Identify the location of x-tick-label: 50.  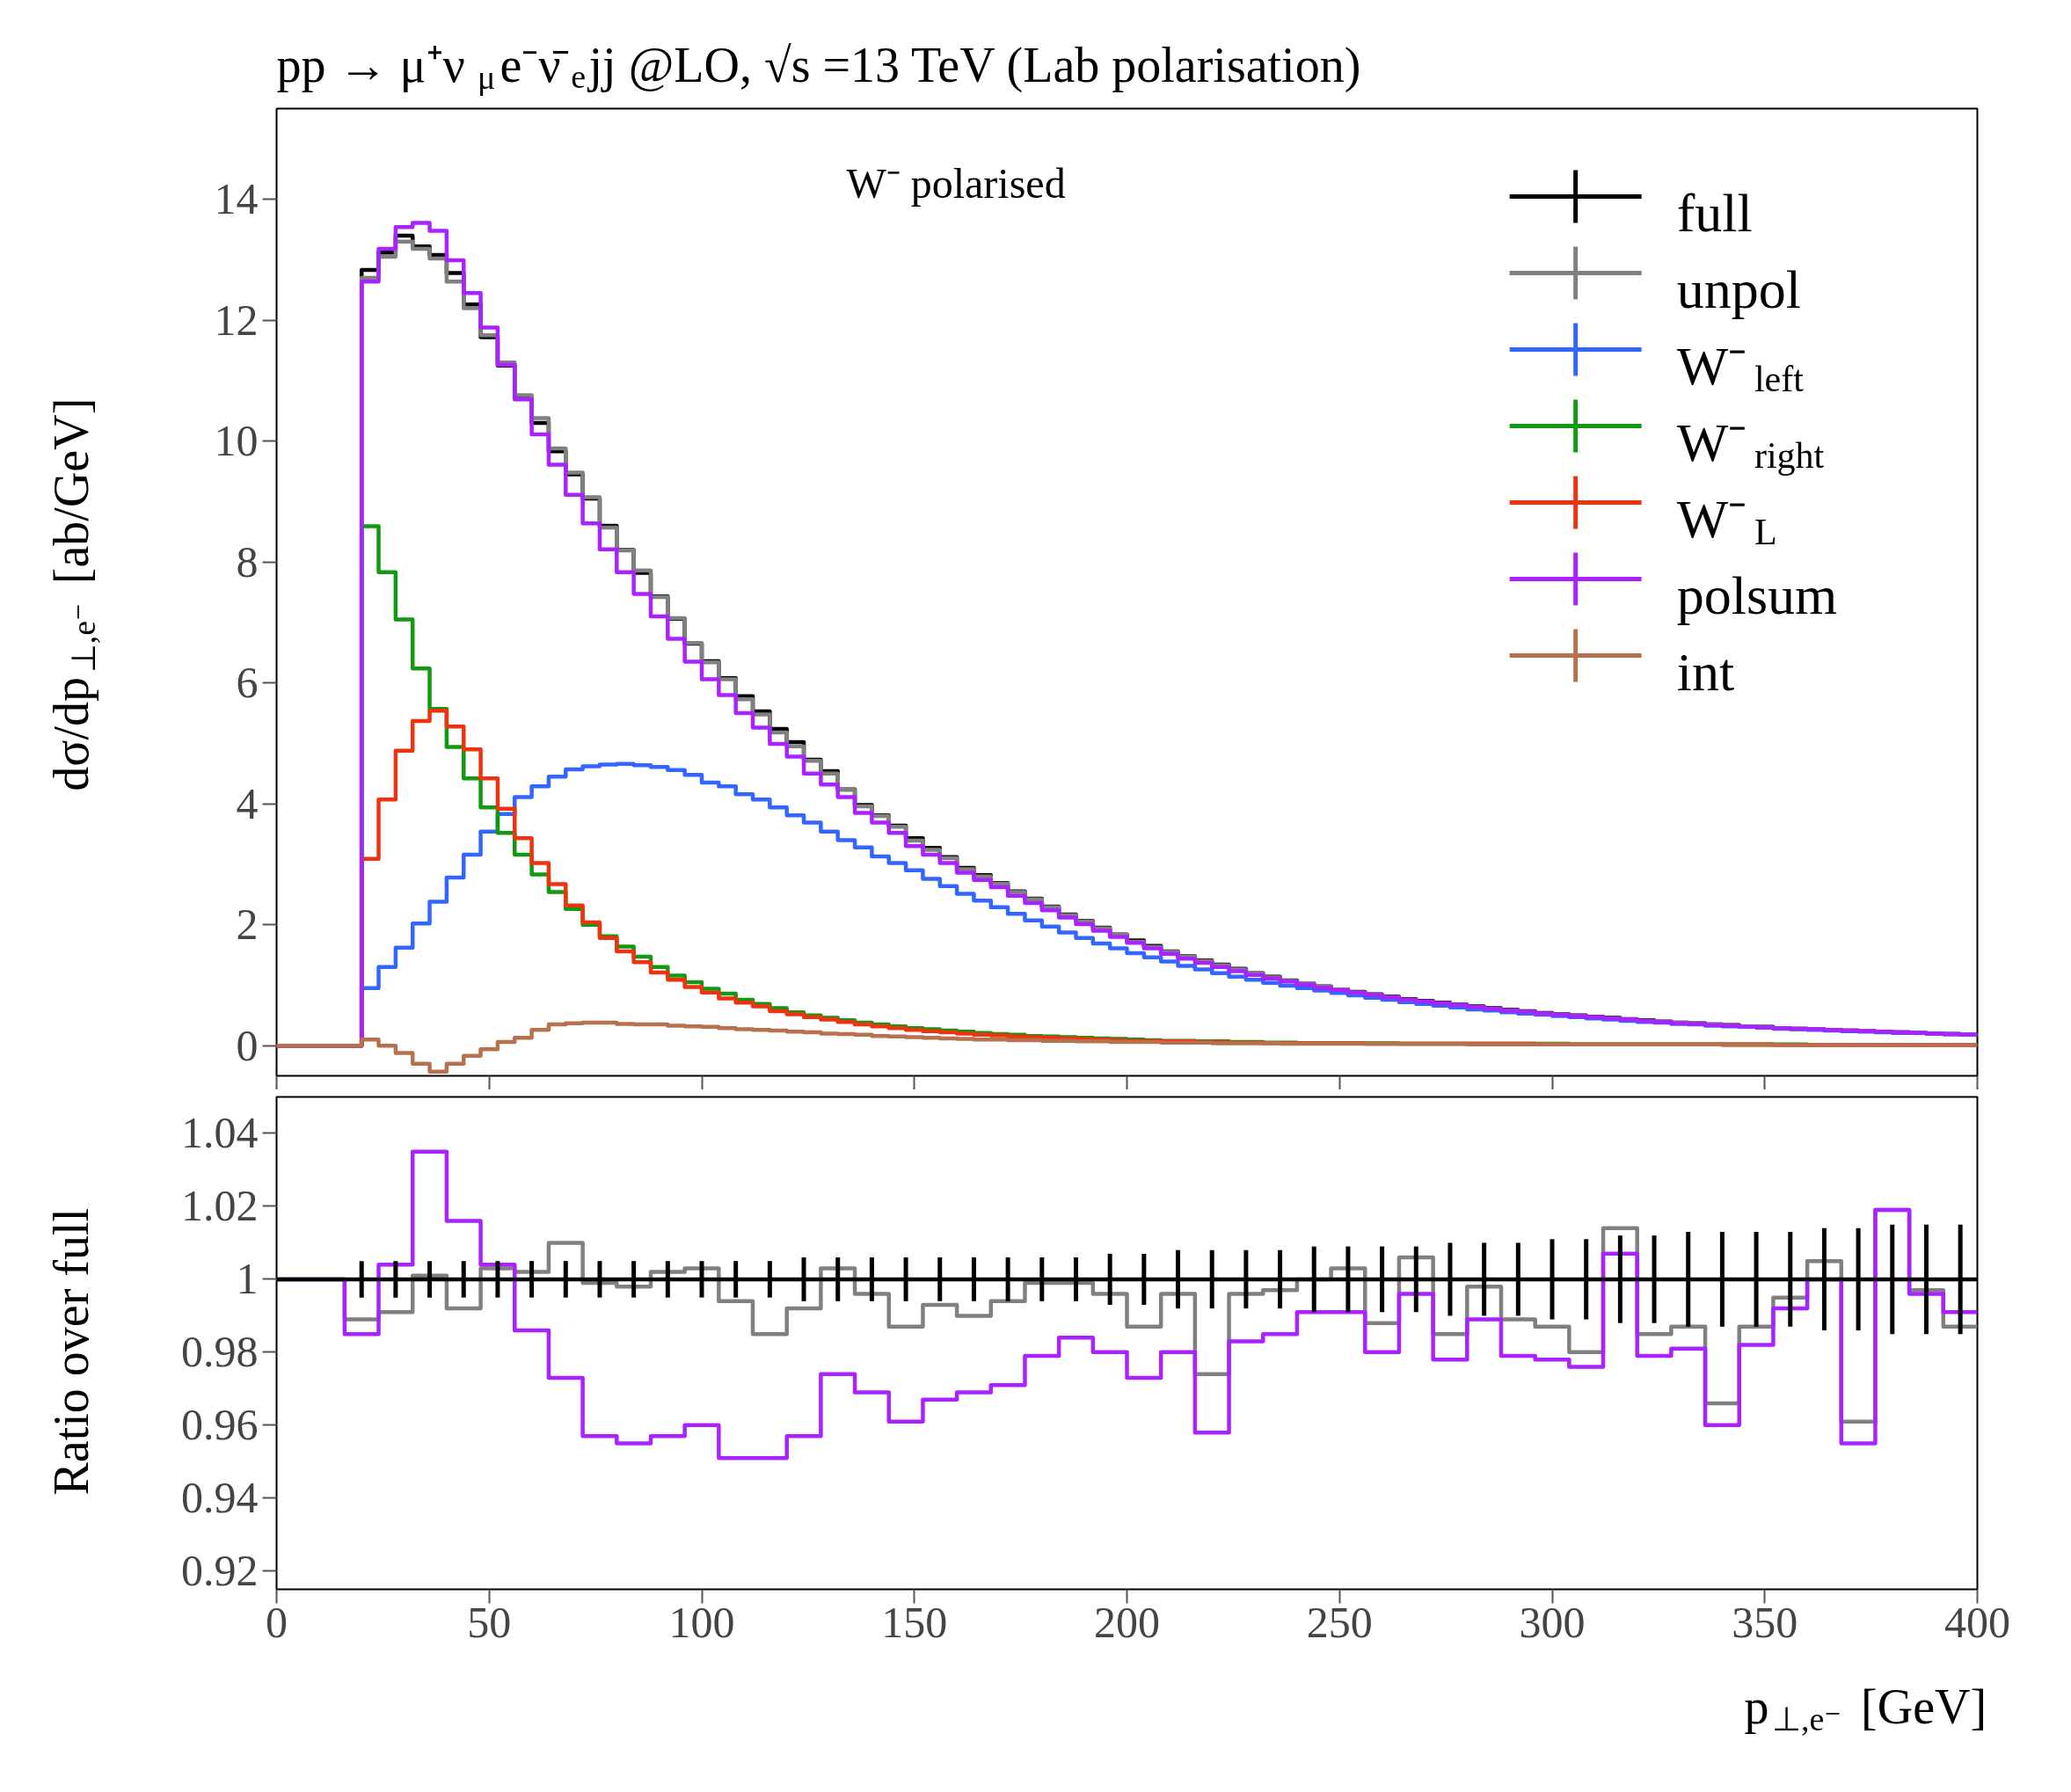
(489, 1622).